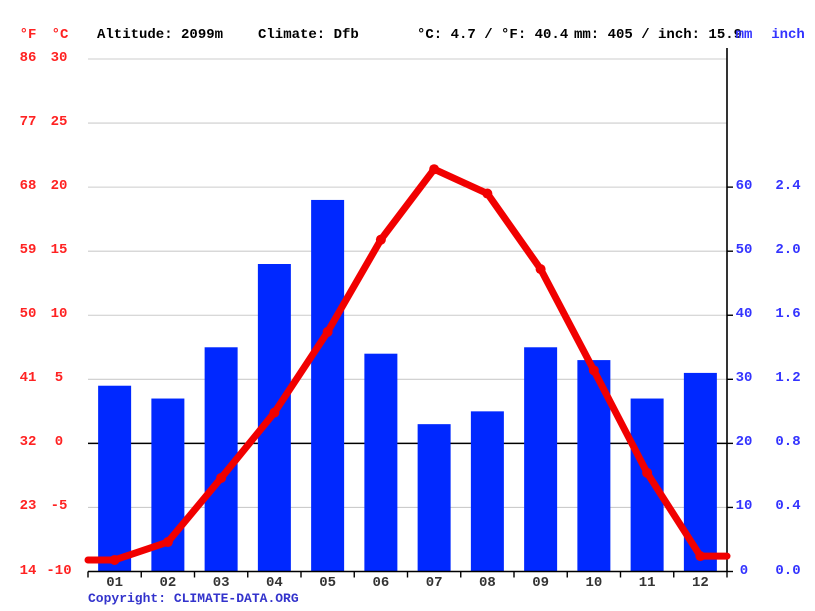  Describe the element at coordinates (700, 583) in the screenshot. I see `month-label-12: 12` at that location.